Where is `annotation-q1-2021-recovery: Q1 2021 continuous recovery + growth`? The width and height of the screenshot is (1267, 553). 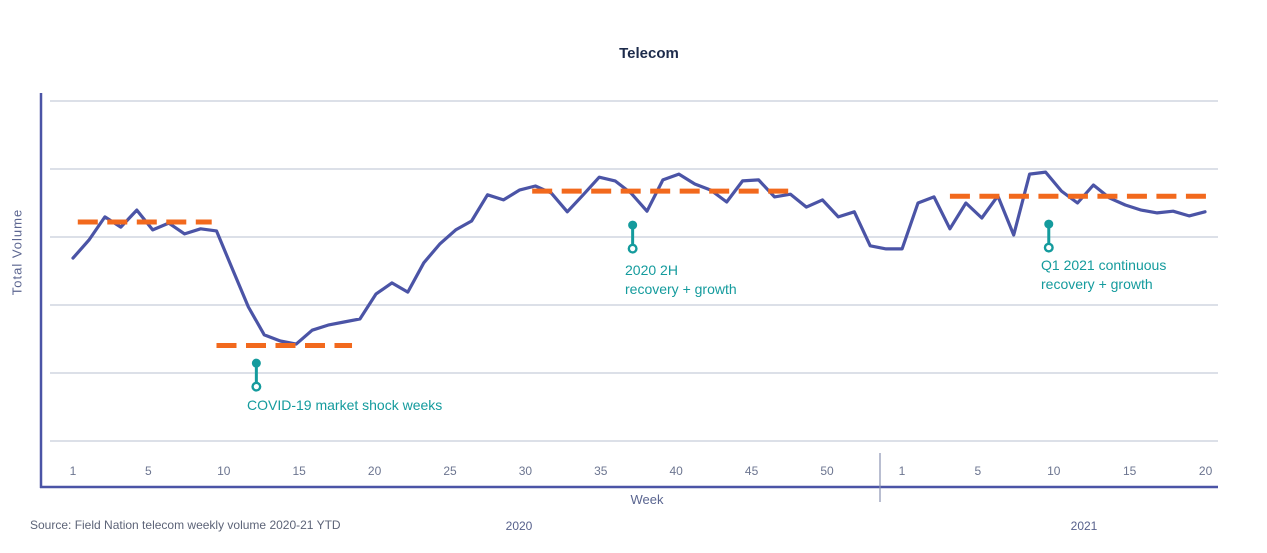
annotation-q1-2021-recovery: Q1 2021 continuous recovery + growth is located at coordinates (1103, 275).